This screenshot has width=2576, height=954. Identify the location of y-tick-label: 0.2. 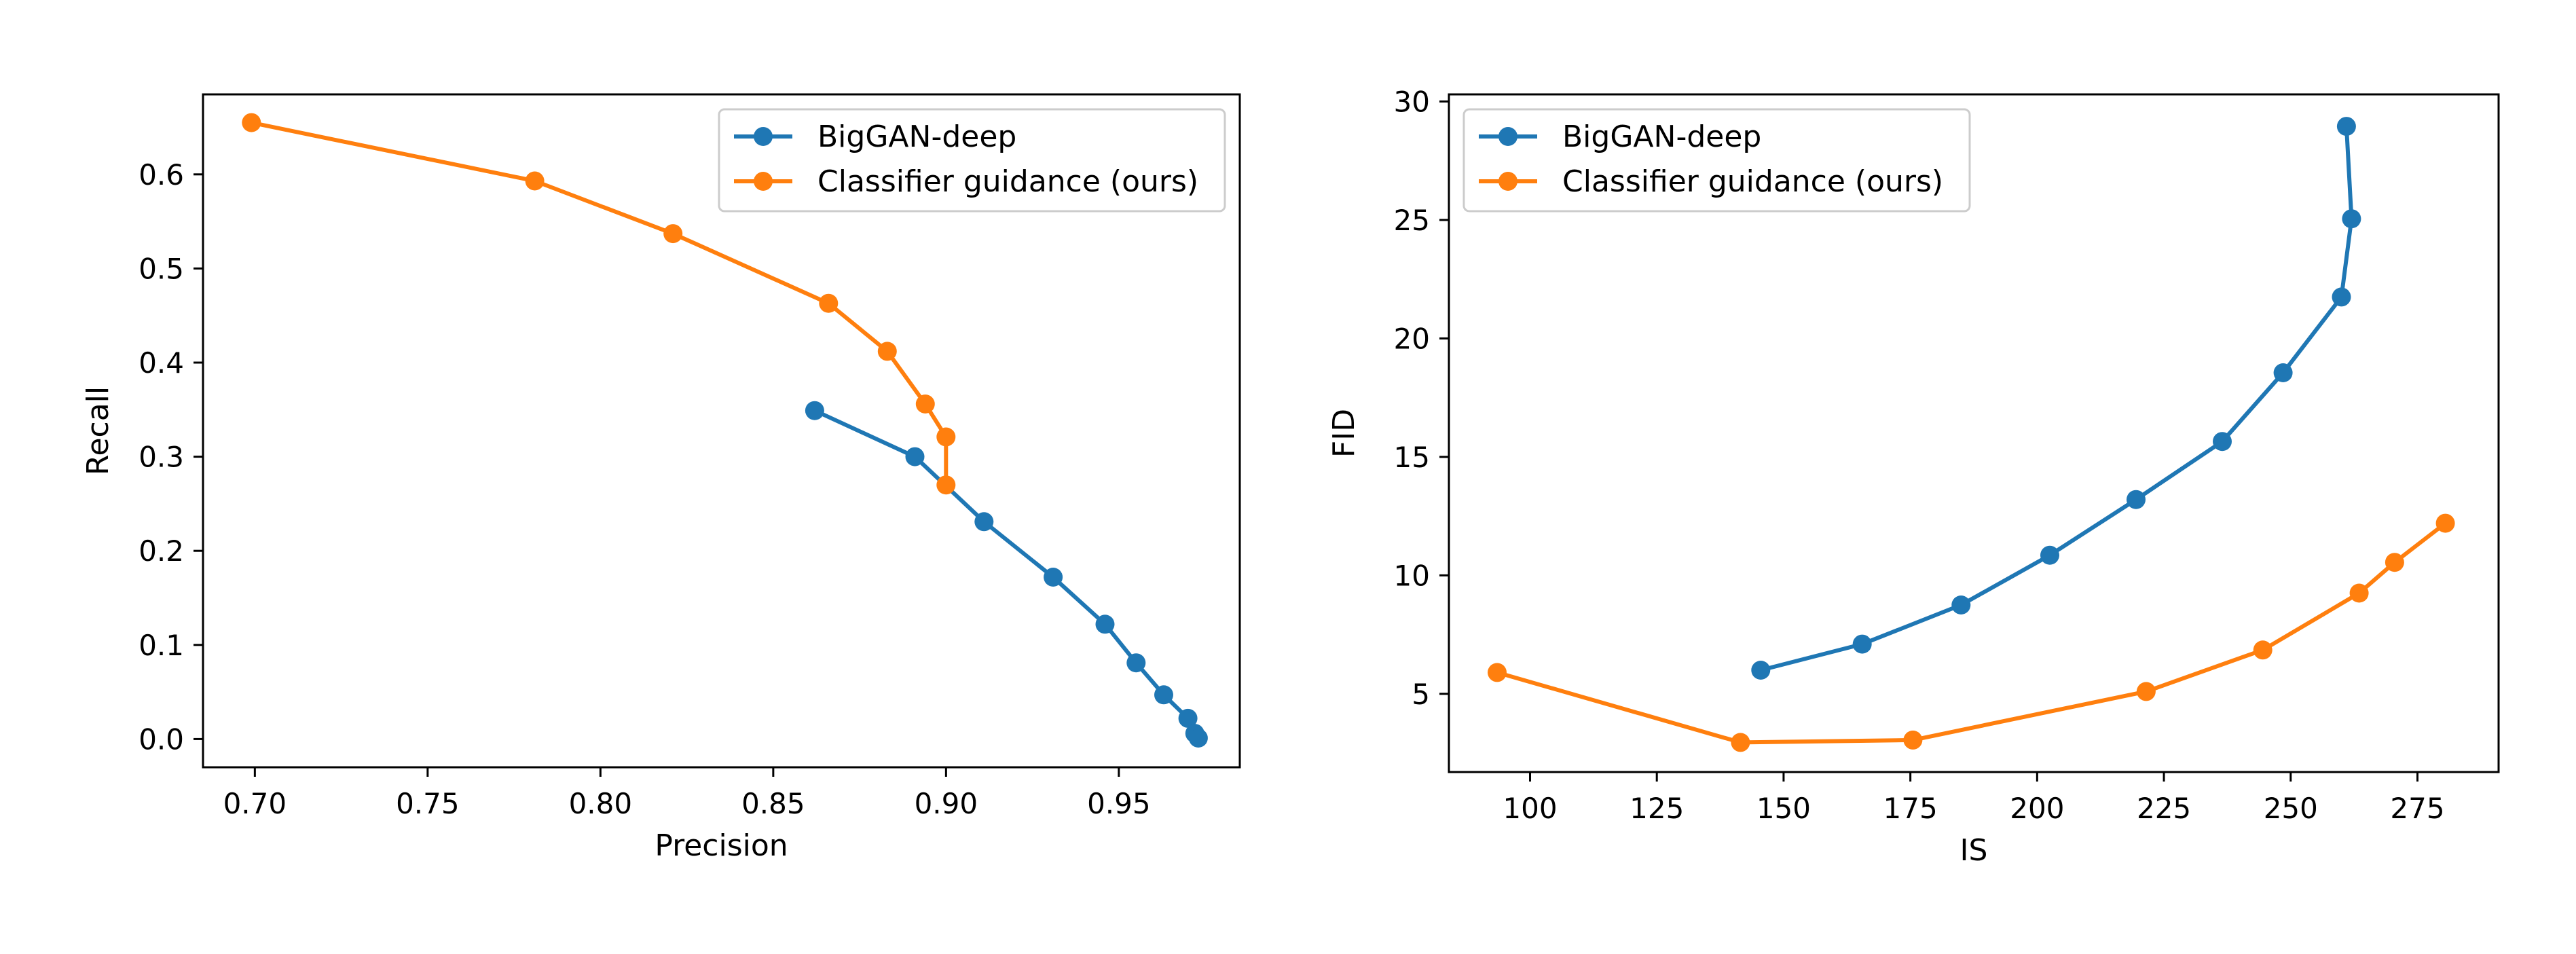
(161, 551).